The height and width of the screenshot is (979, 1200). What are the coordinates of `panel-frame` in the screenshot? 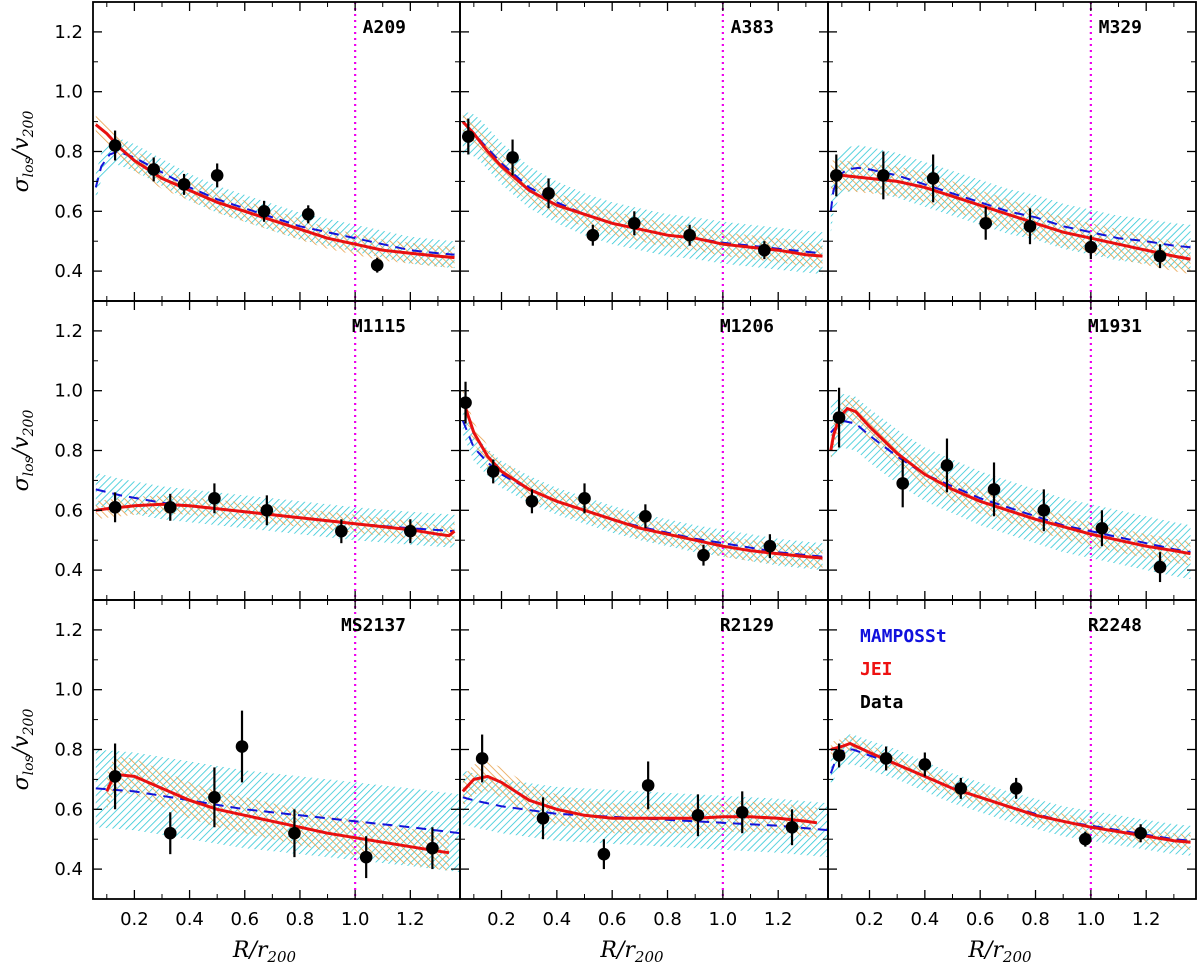 It's located at (644, 749).